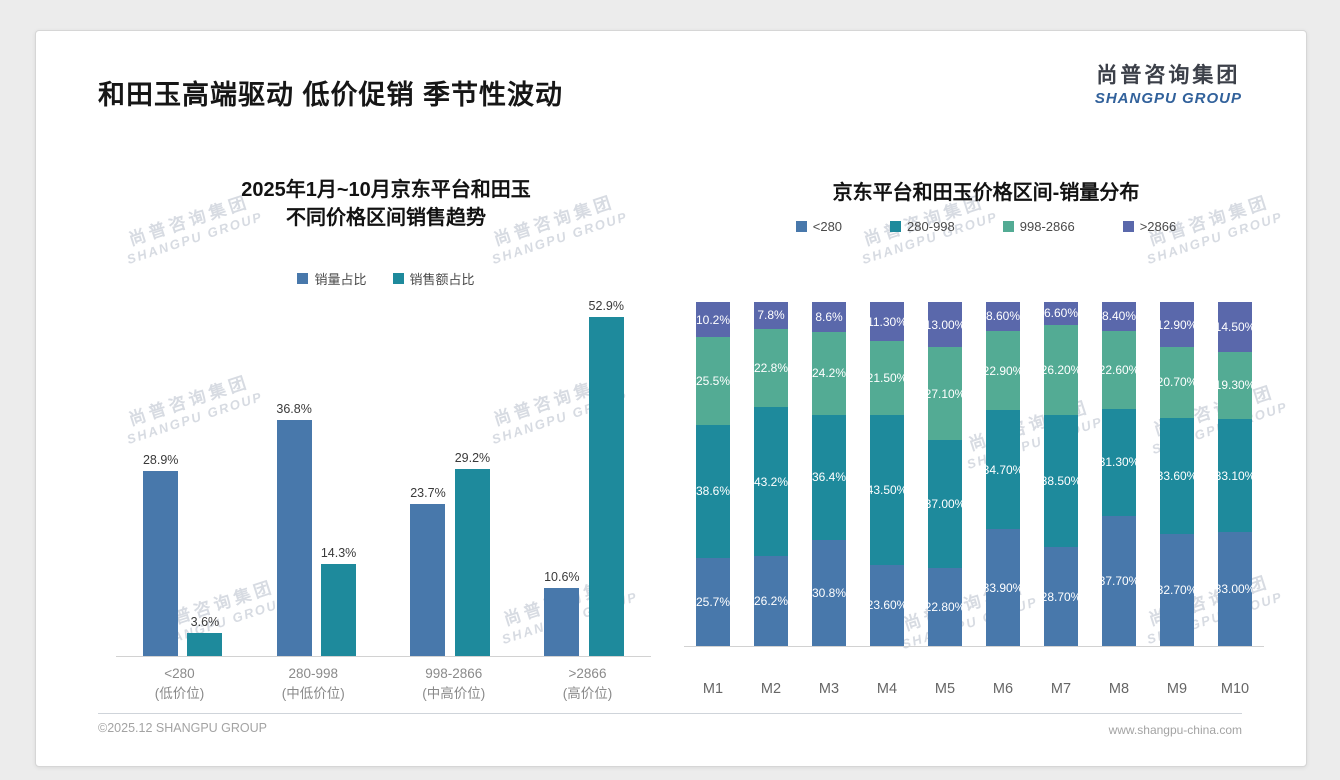 This screenshot has width=1340, height=780. Describe the element at coordinates (340, 279) in the screenshot. I see `legend-label: 销量占比` at that location.